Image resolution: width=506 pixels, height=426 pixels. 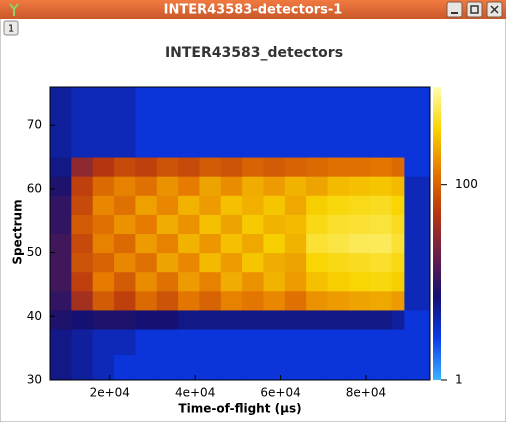 What do you see at coordinates (454, 9) in the screenshot?
I see `minimize-button` at bounding box center [454, 9].